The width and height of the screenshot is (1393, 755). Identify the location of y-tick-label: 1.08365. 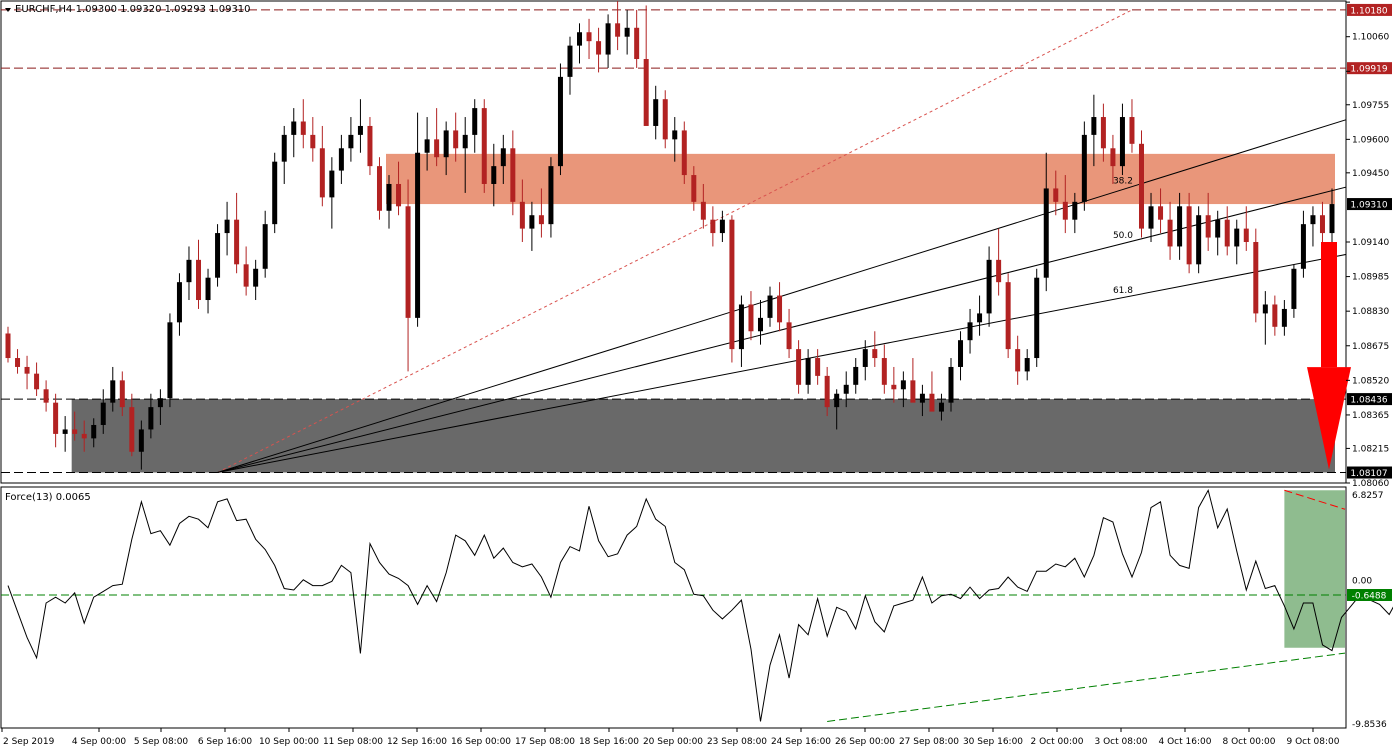
(1370, 416).